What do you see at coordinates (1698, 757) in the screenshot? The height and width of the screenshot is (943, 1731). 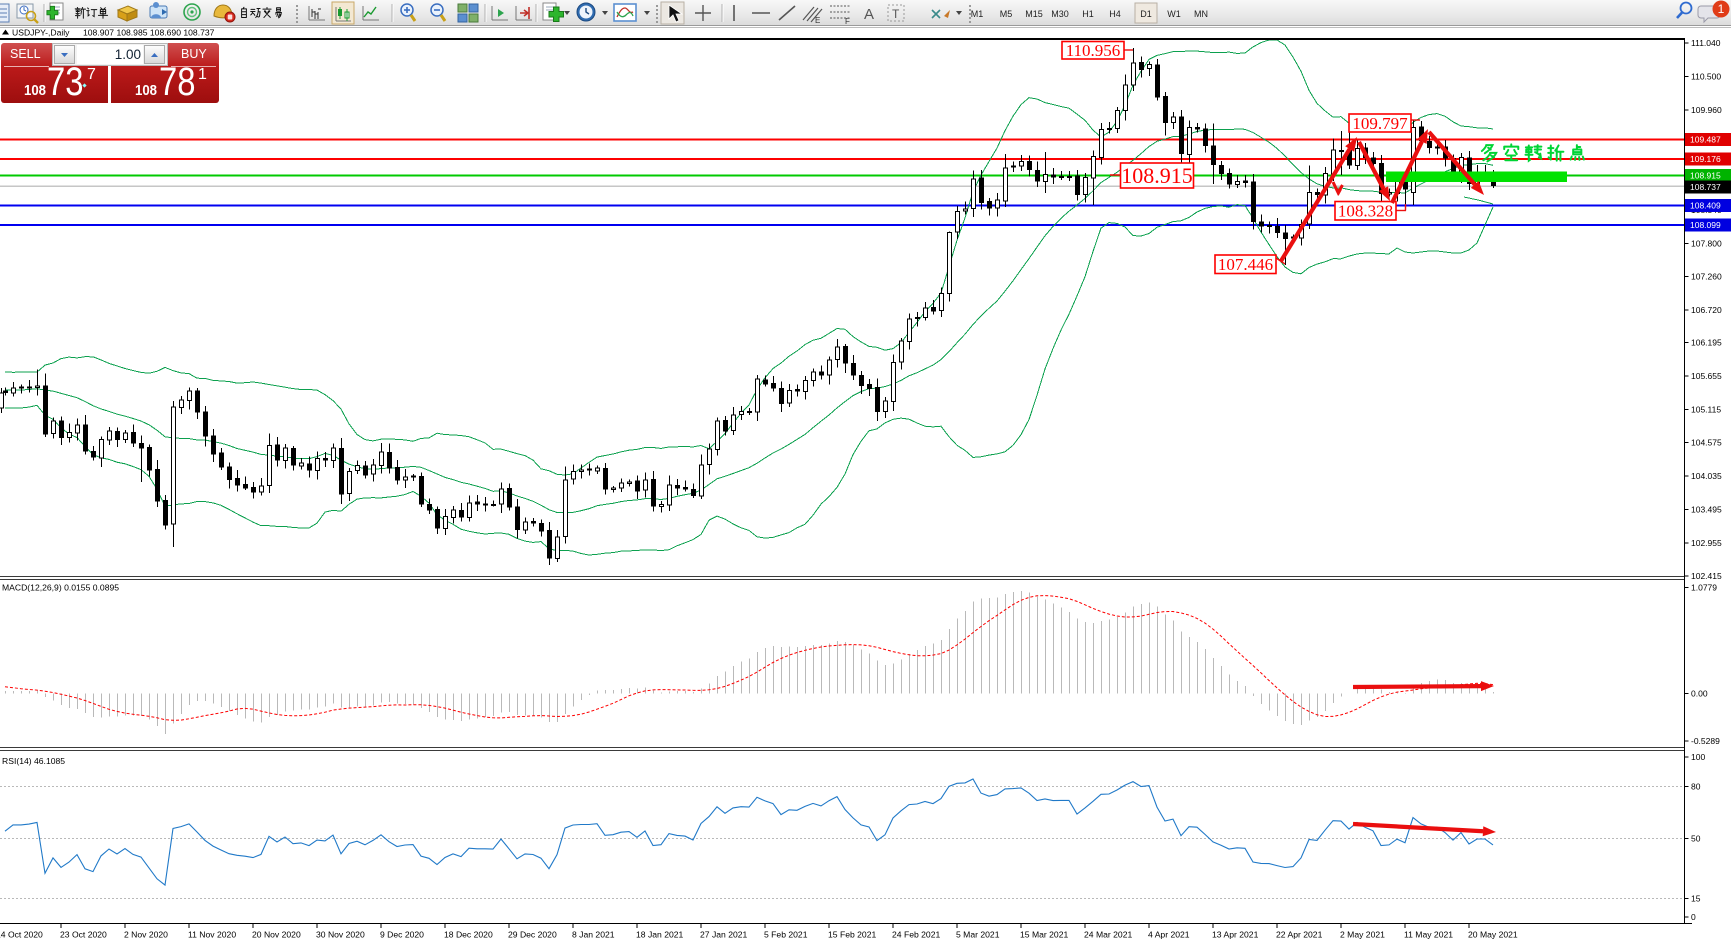 I see `svg-text: 100` at bounding box center [1698, 757].